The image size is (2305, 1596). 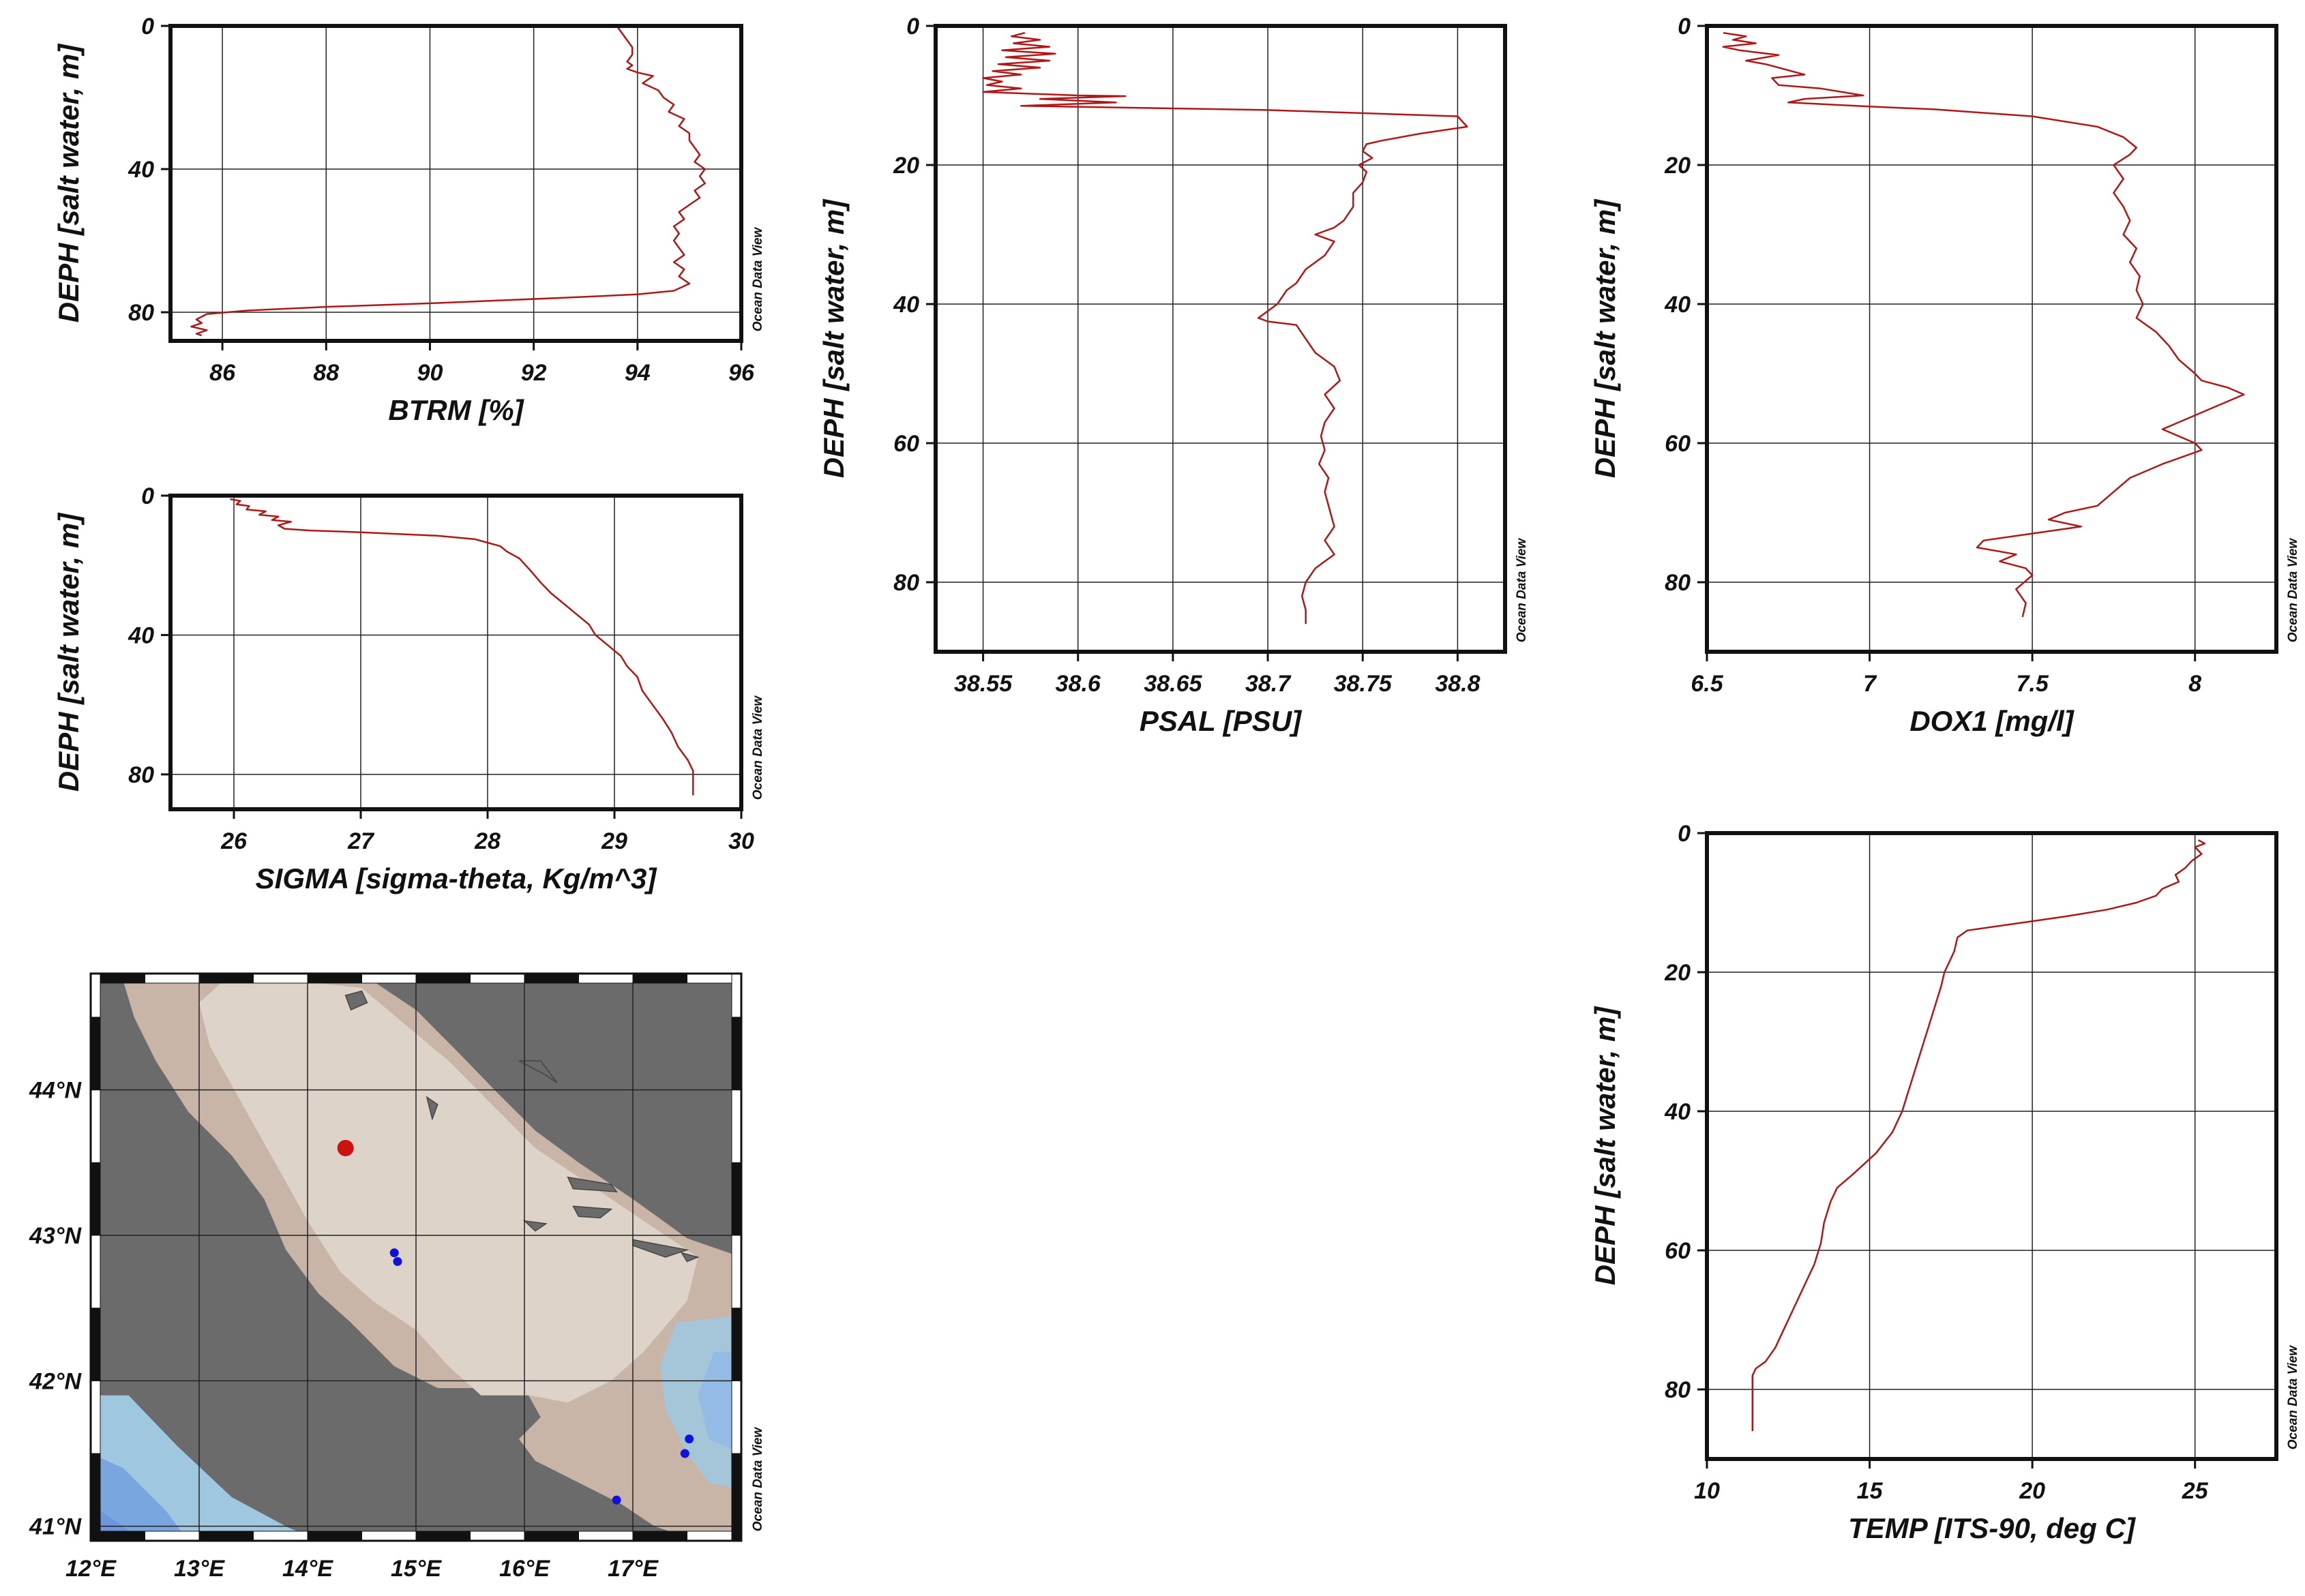 What do you see at coordinates (345, 1148) in the screenshot?
I see `selected-station-marker` at bounding box center [345, 1148].